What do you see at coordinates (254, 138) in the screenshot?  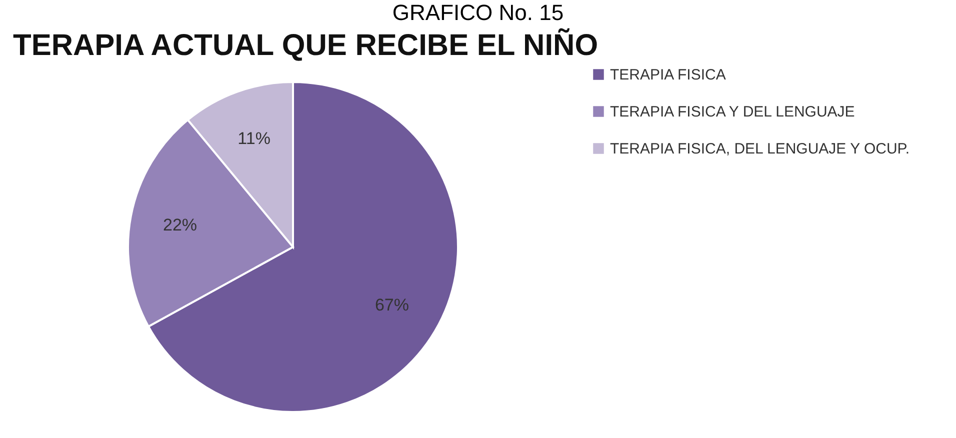 I see `data-label: 11%` at bounding box center [254, 138].